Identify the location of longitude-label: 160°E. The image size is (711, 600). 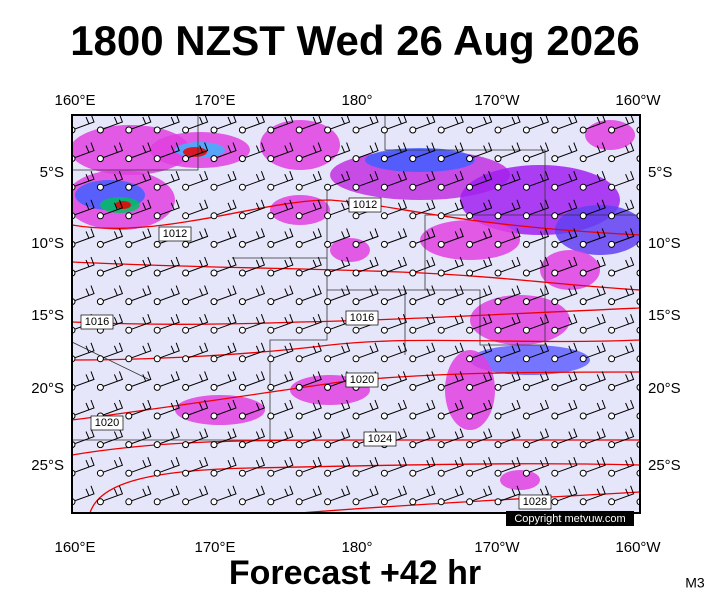
(74, 100).